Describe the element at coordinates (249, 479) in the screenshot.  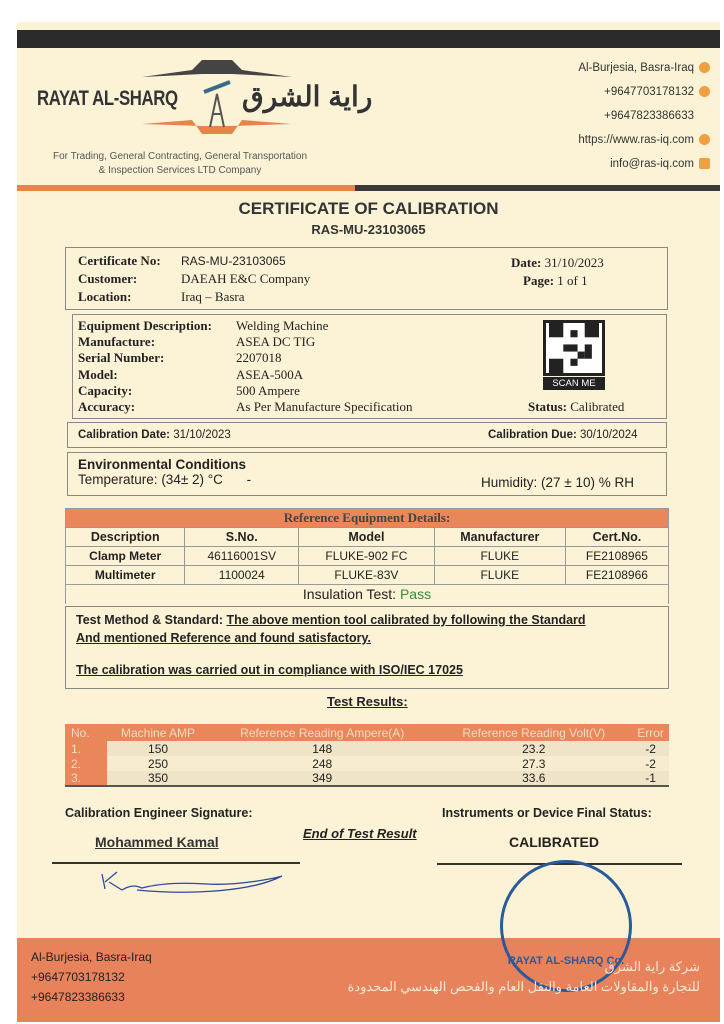
I see `dash: -` at that location.